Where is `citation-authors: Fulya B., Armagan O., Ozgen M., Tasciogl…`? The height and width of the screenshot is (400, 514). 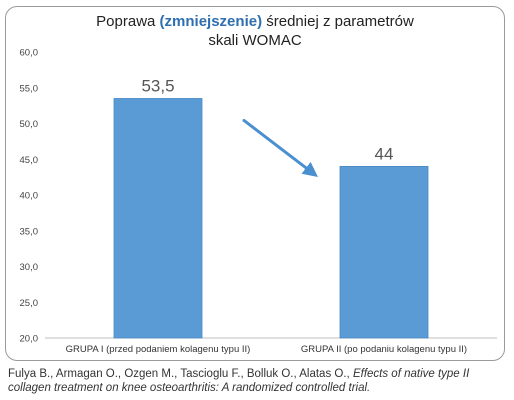 citation-authors: Fulya B., Armagan O., Ozgen M., Tasciogl… is located at coordinates (179, 374).